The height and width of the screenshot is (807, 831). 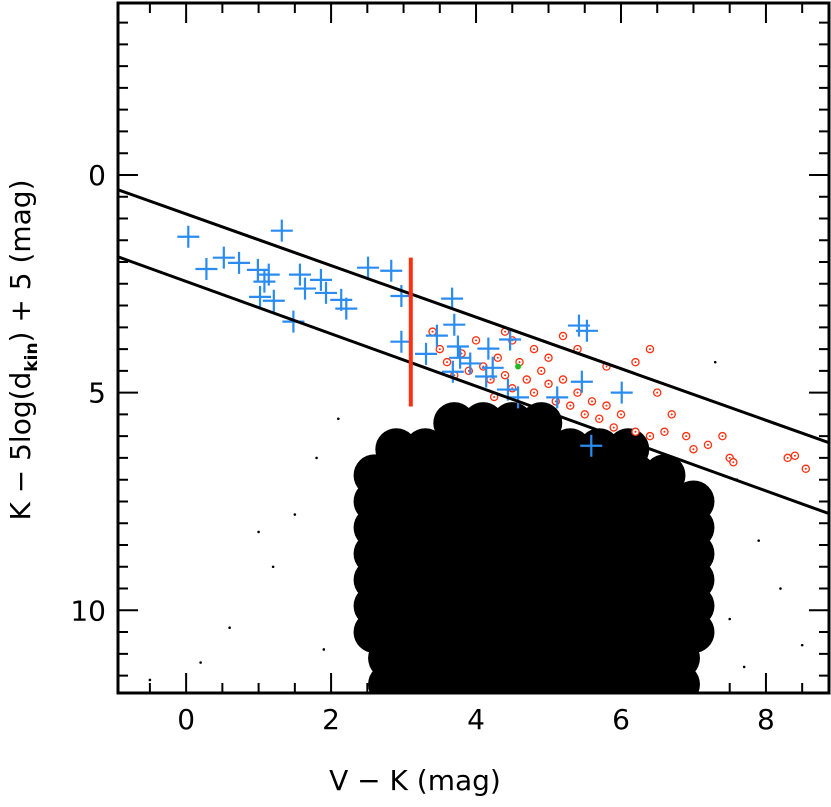 I want to click on x-tick-label: 6, so click(x=621, y=719).